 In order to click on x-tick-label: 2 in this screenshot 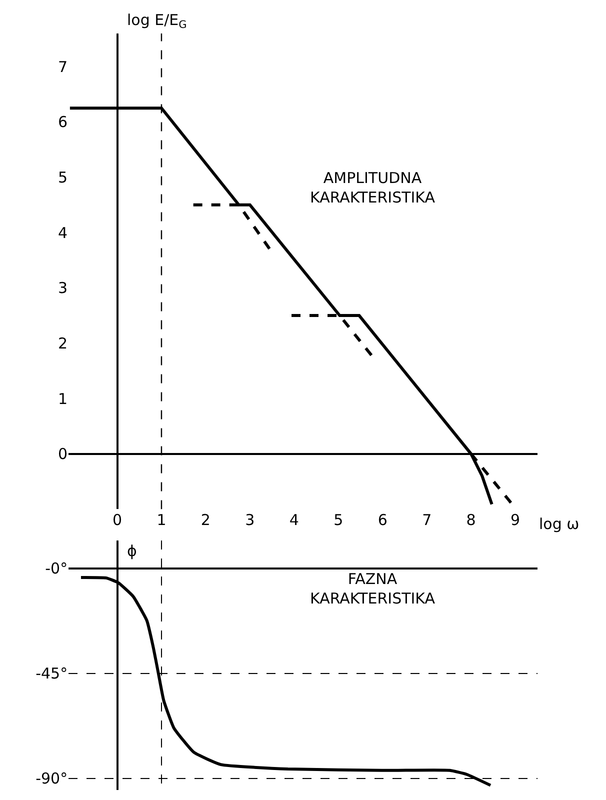, I will do `click(205, 520)`.